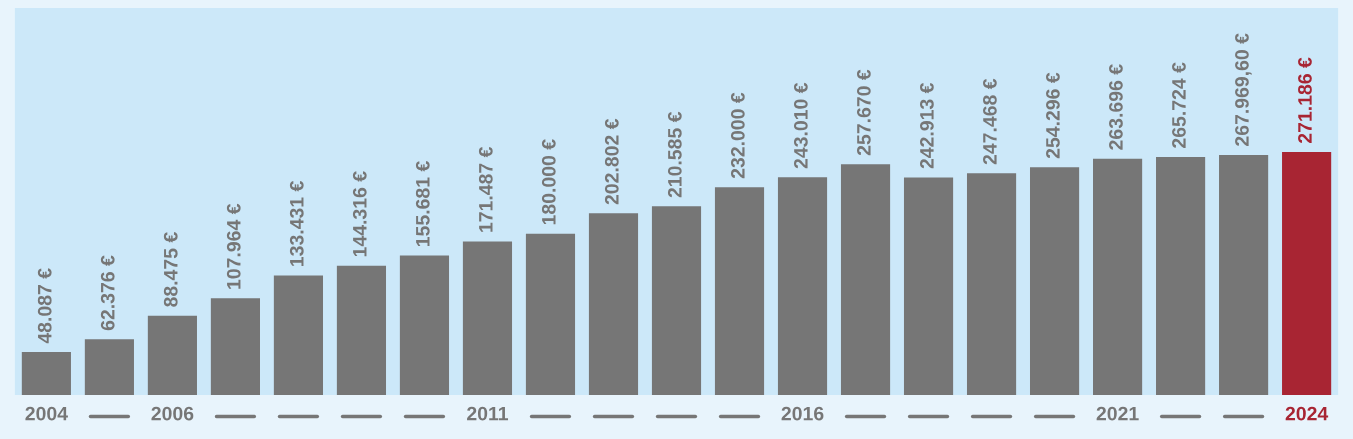 This screenshot has height=439, width=1353. Describe the element at coordinates (863, 112) in the screenshot. I see `data-label: 257.670 €` at that location.